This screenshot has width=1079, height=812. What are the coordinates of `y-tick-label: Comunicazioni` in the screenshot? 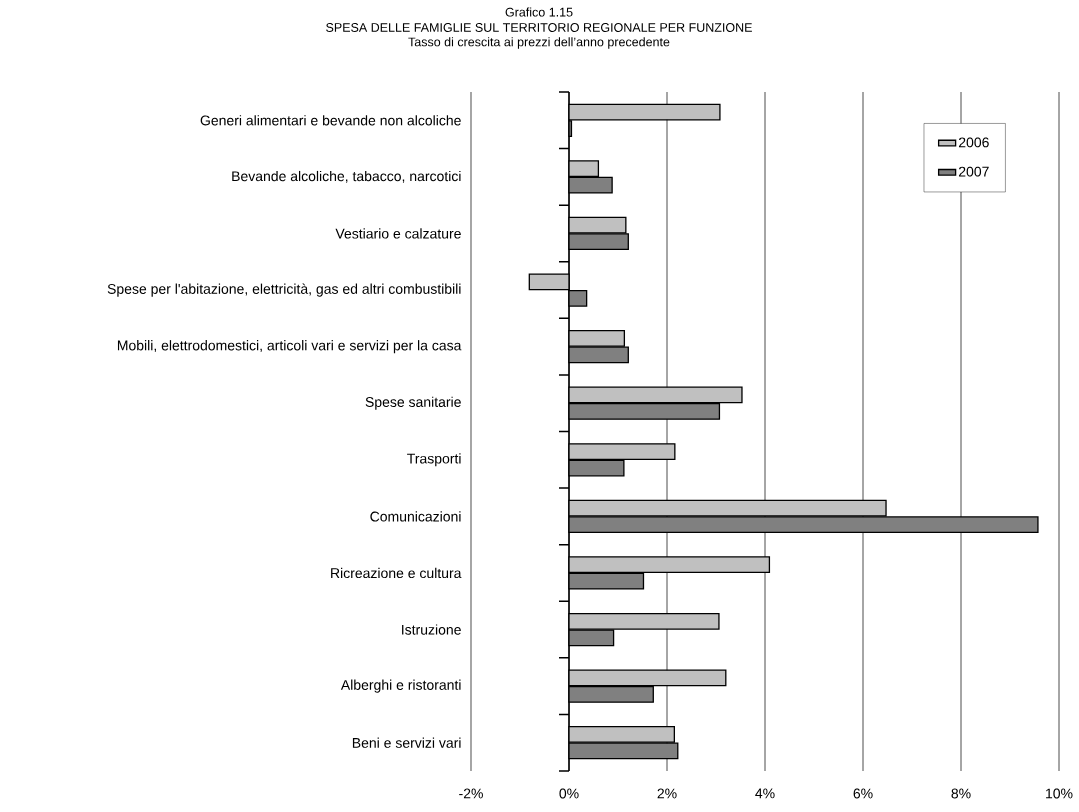 It's located at (415, 516).